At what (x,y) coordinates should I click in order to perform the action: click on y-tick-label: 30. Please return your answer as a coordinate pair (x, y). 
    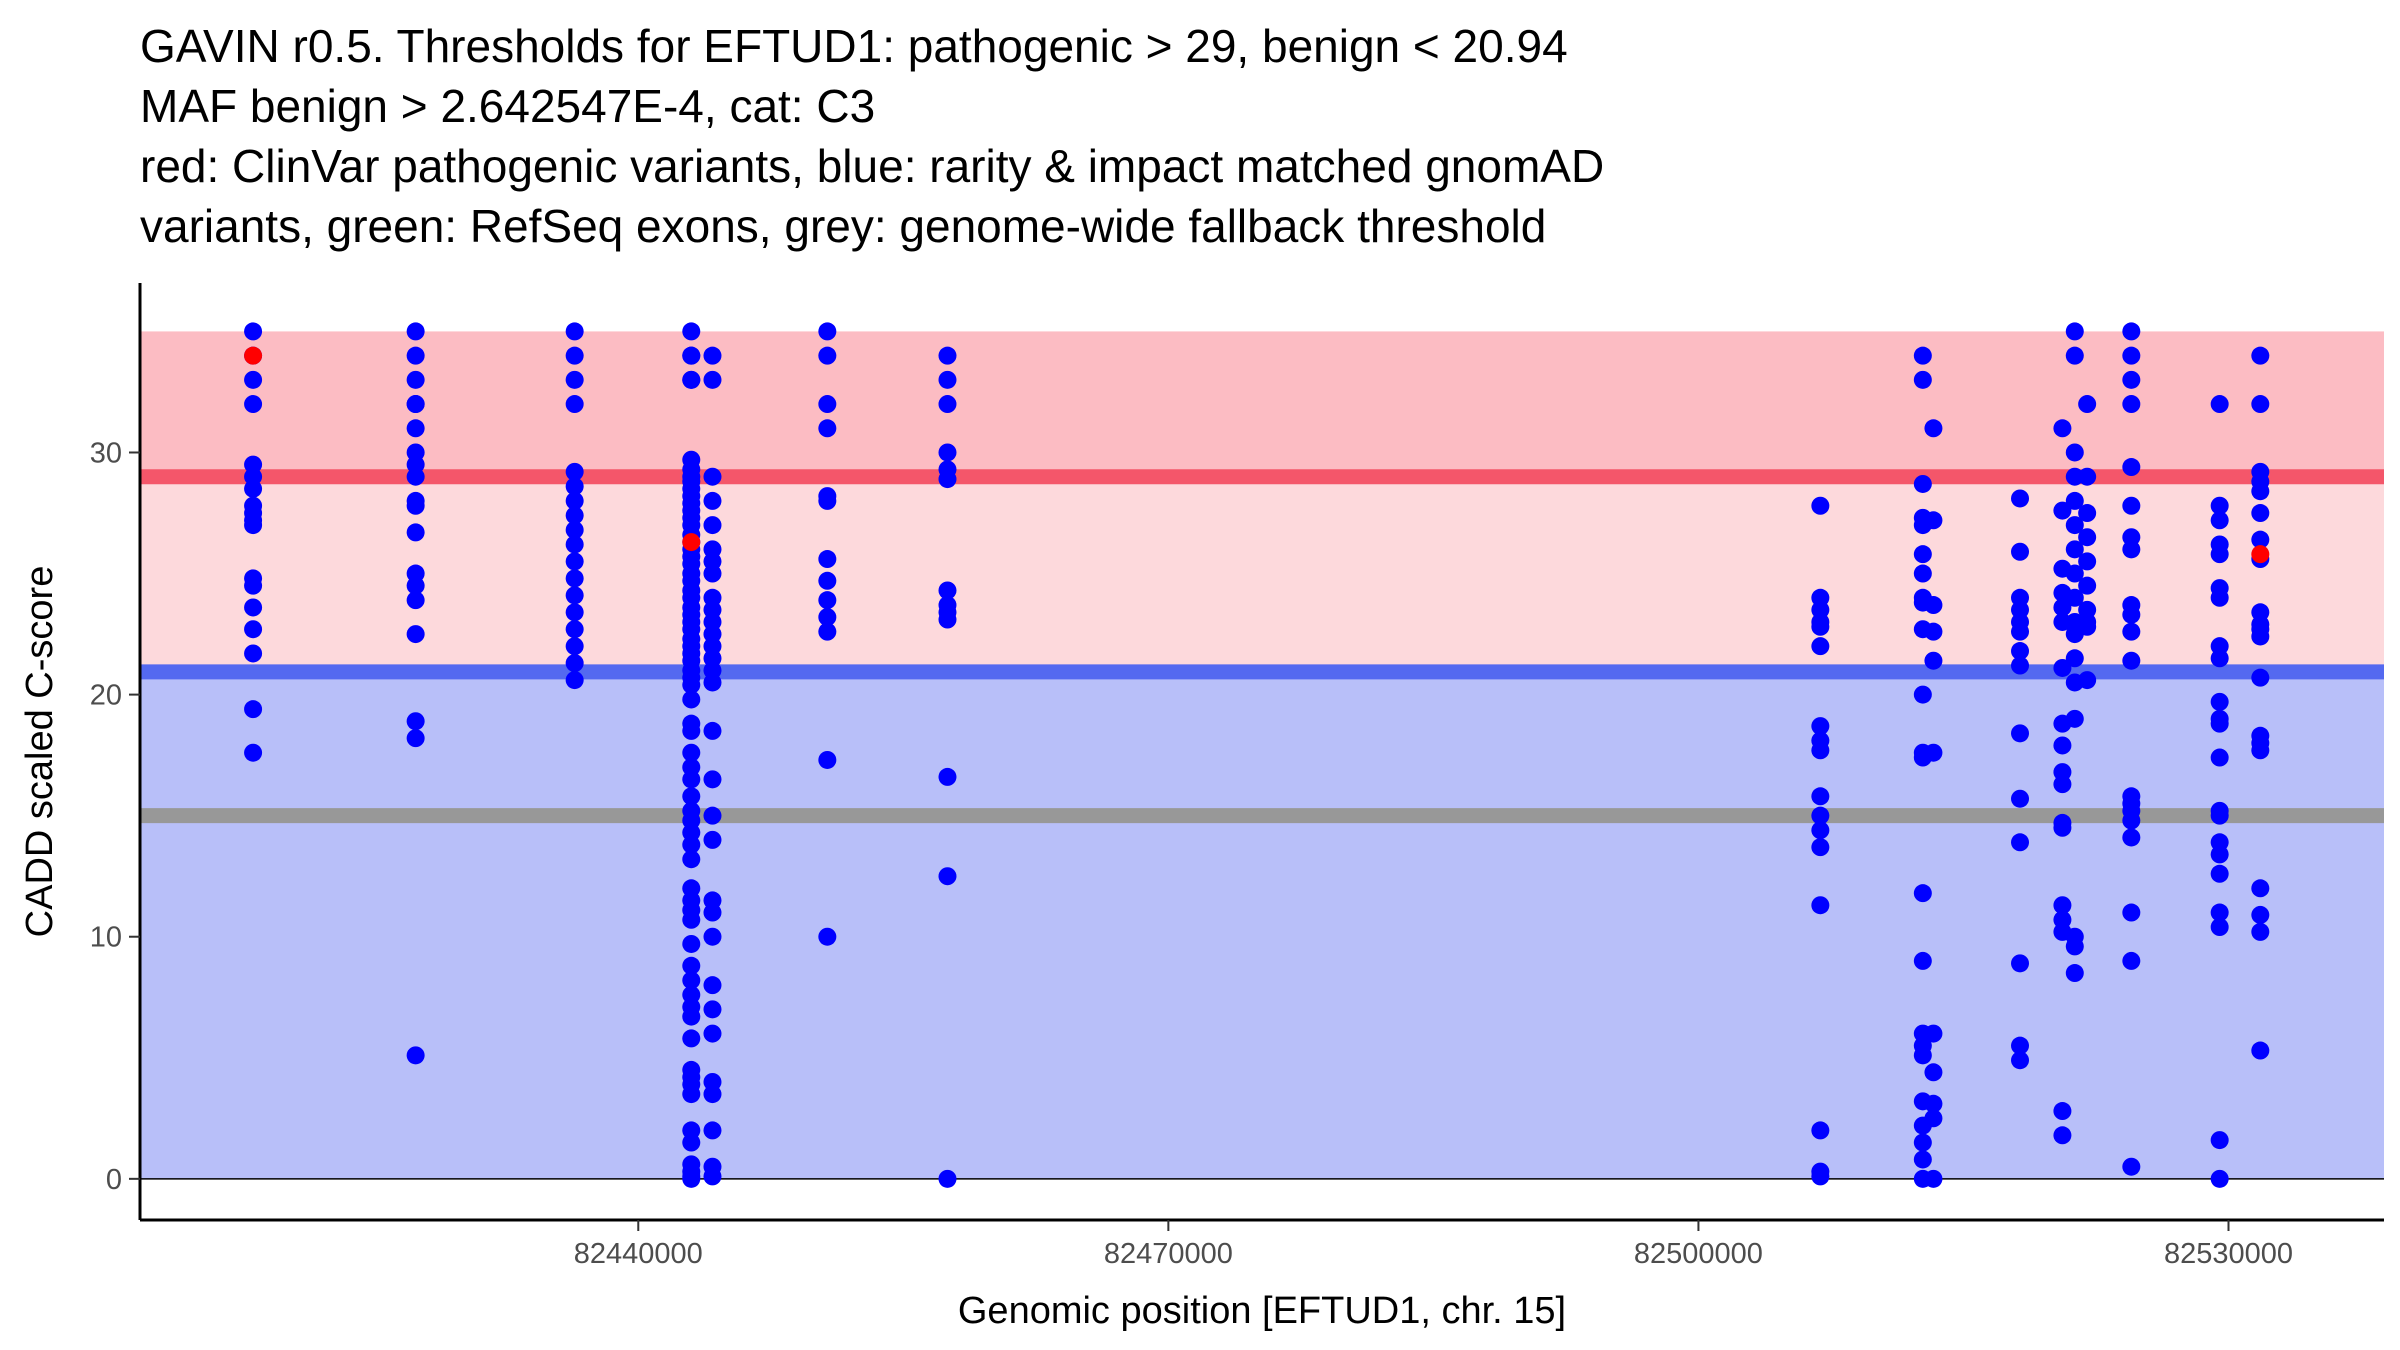
    Looking at the image, I should click on (106, 453).